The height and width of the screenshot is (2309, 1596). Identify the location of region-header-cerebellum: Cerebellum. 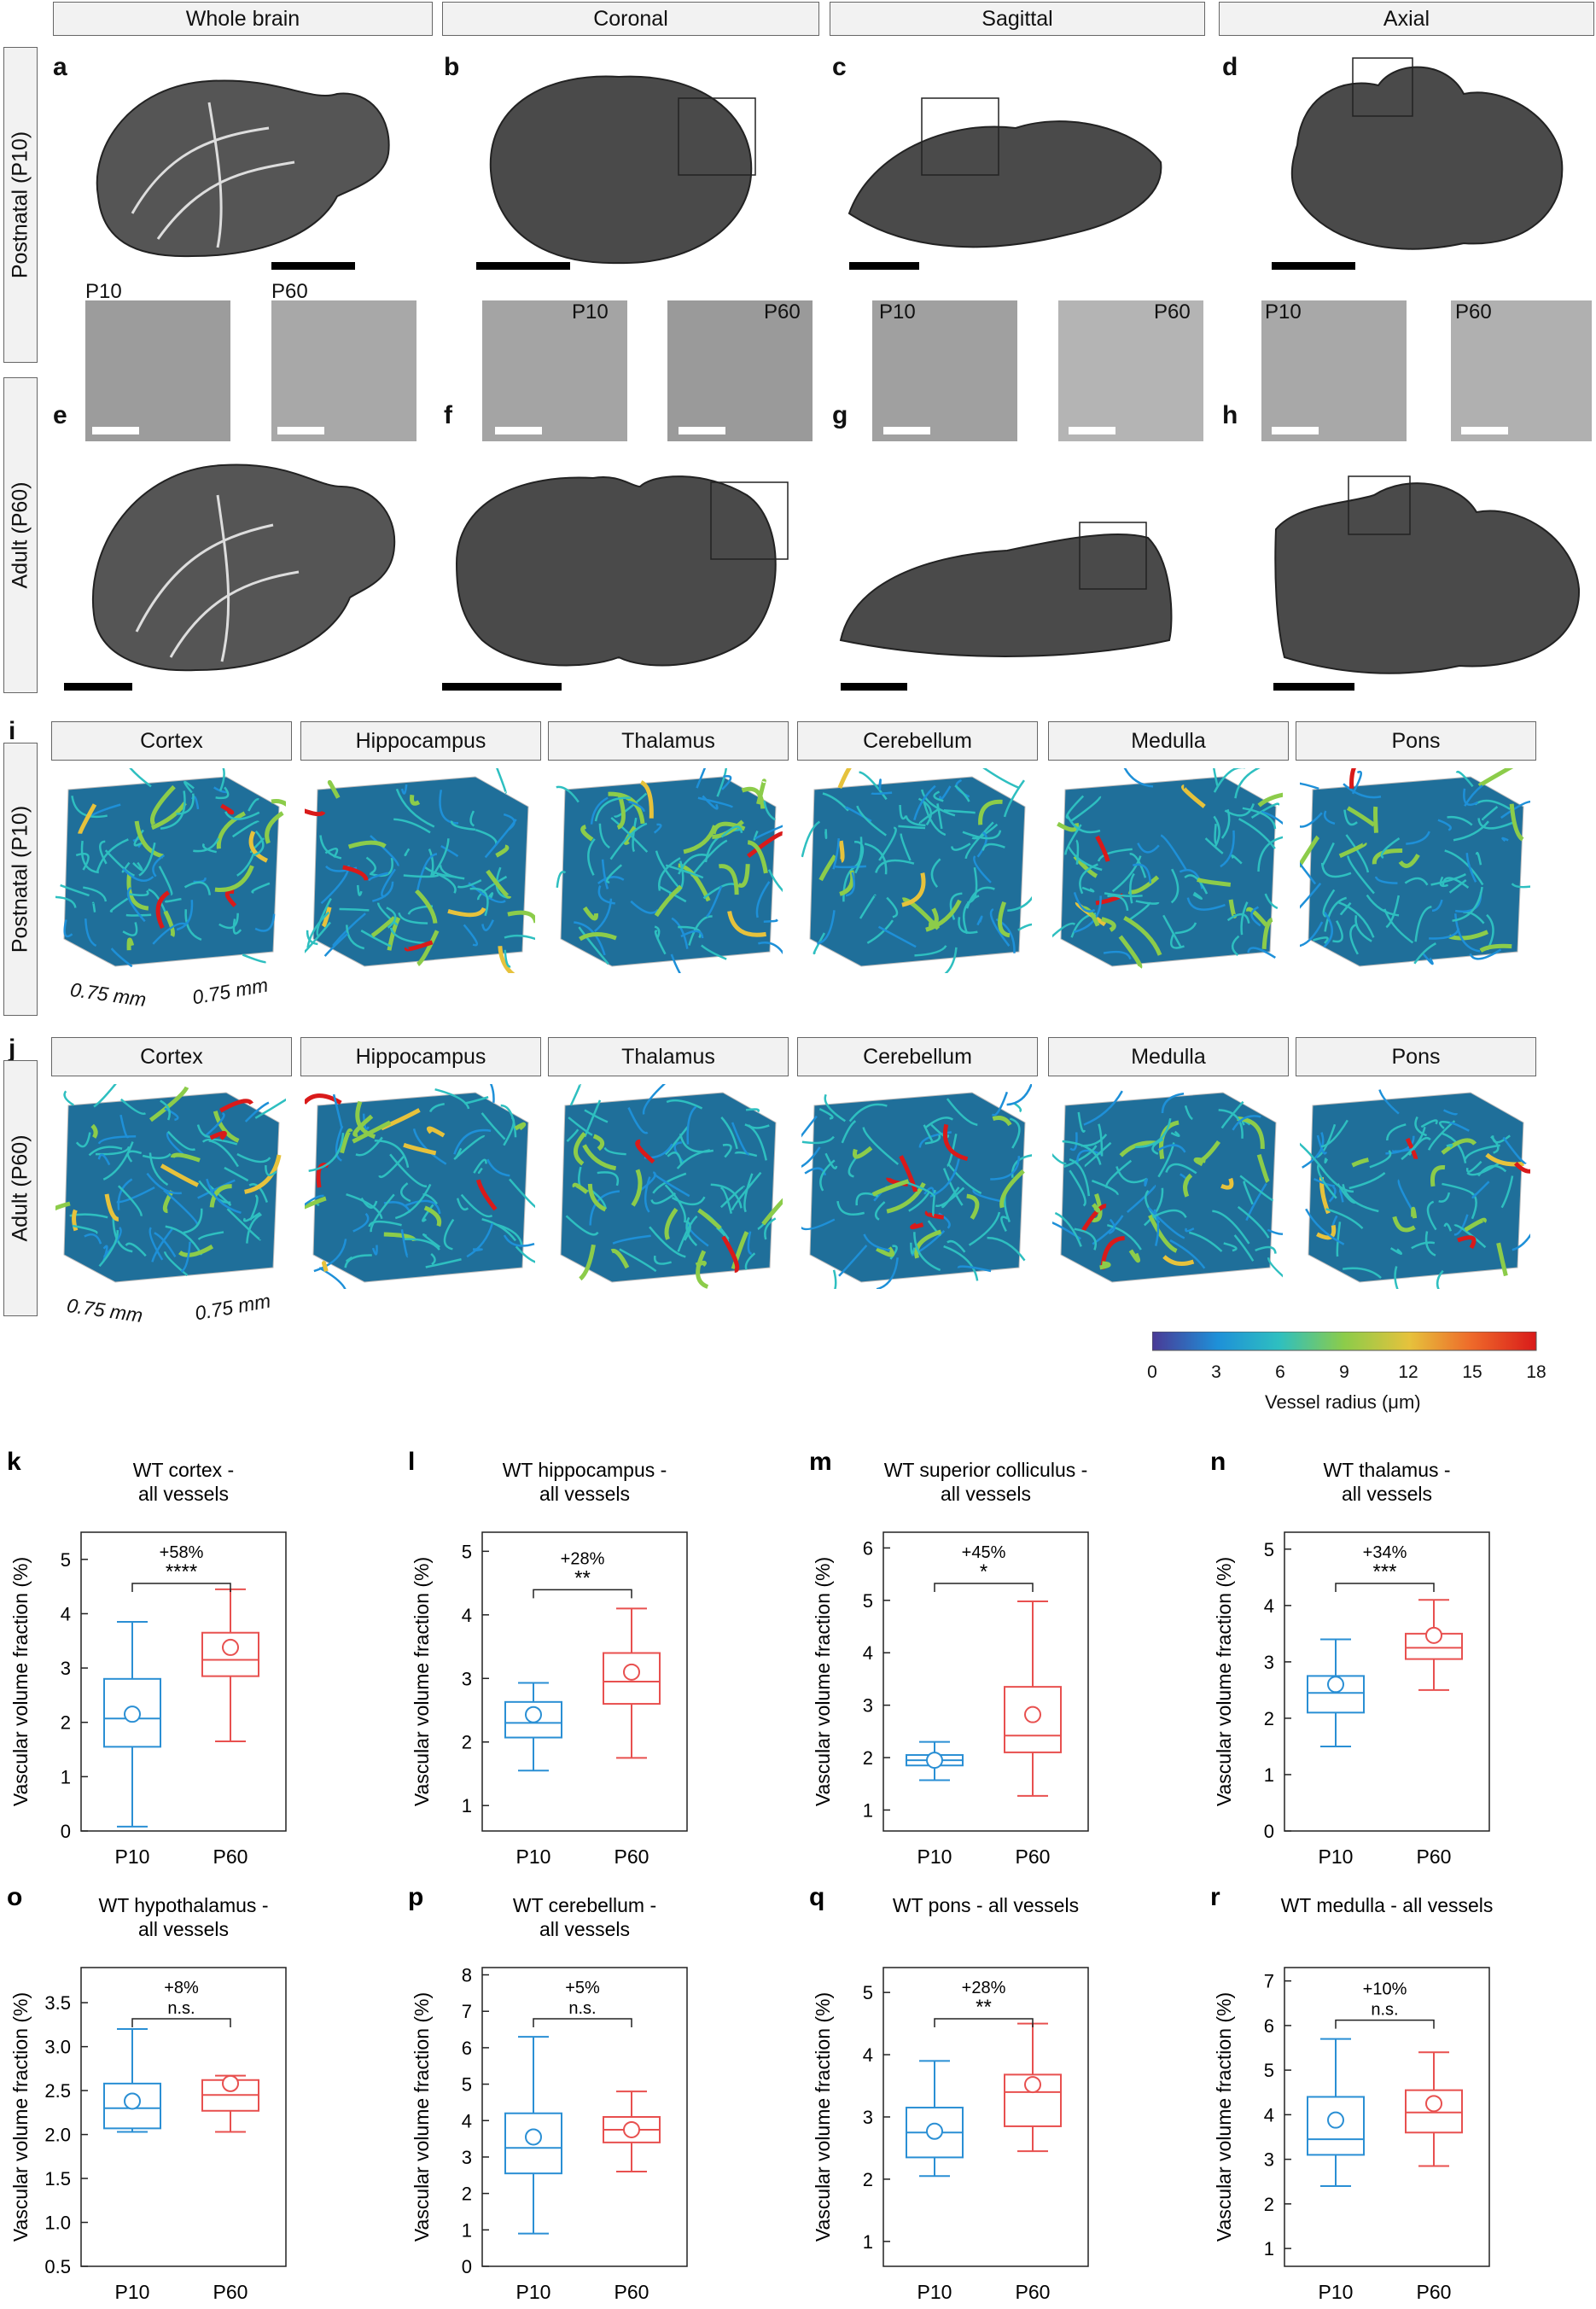
(917, 1056).